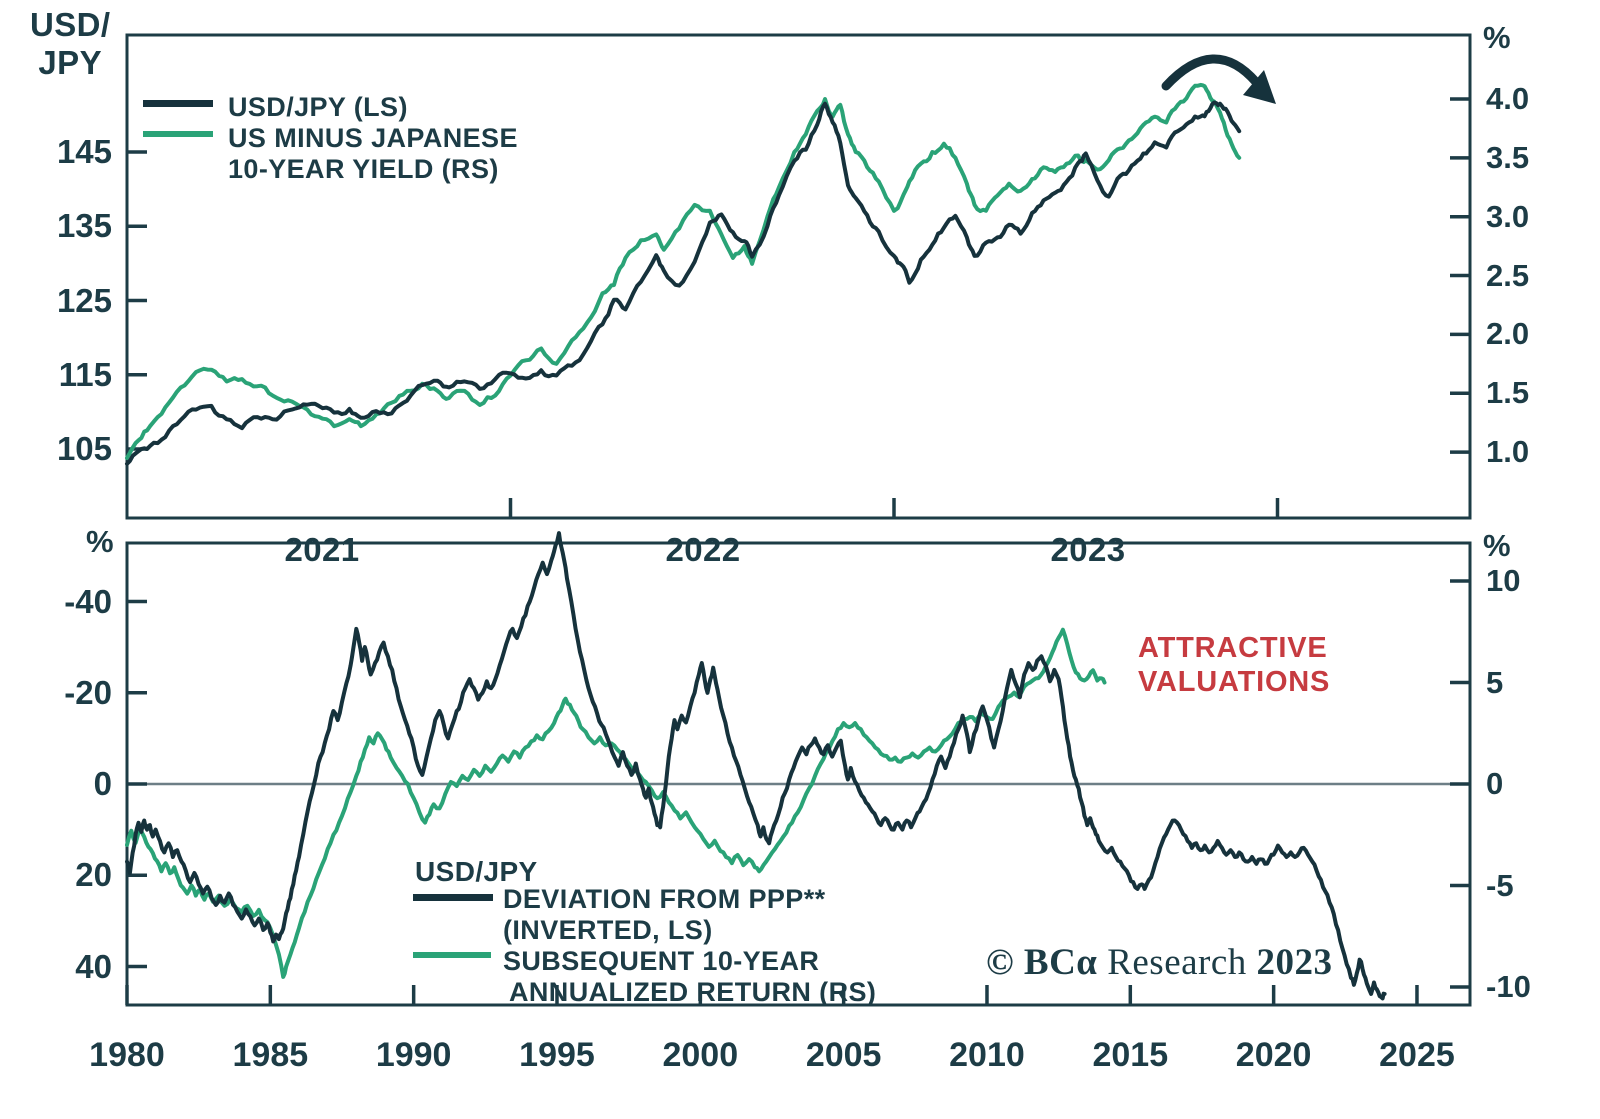  I want to click on top-xaxis-label-2023: 2023, so click(1088, 549).